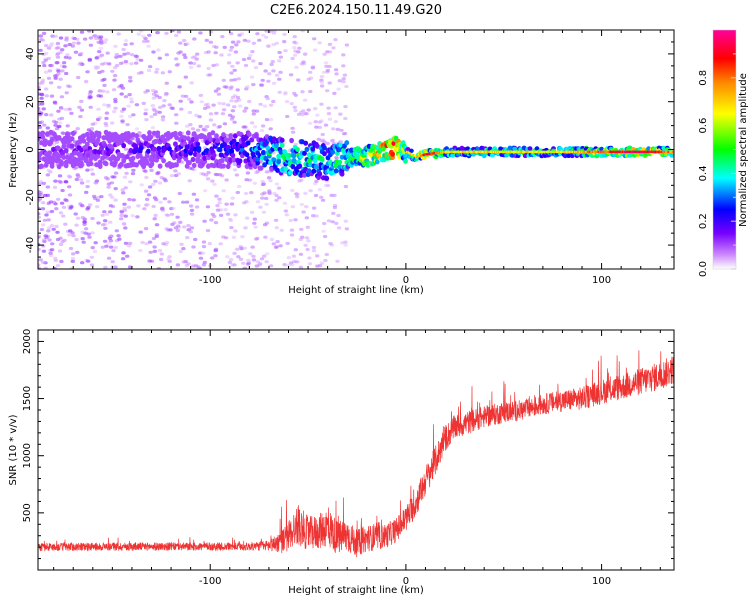 Image resolution: width=750 pixels, height=600 pixels. What do you see at coordinates (27, 455) in the screenshot?
I see `snr-ytick-label: 1000` at bounding box center [27, 455].